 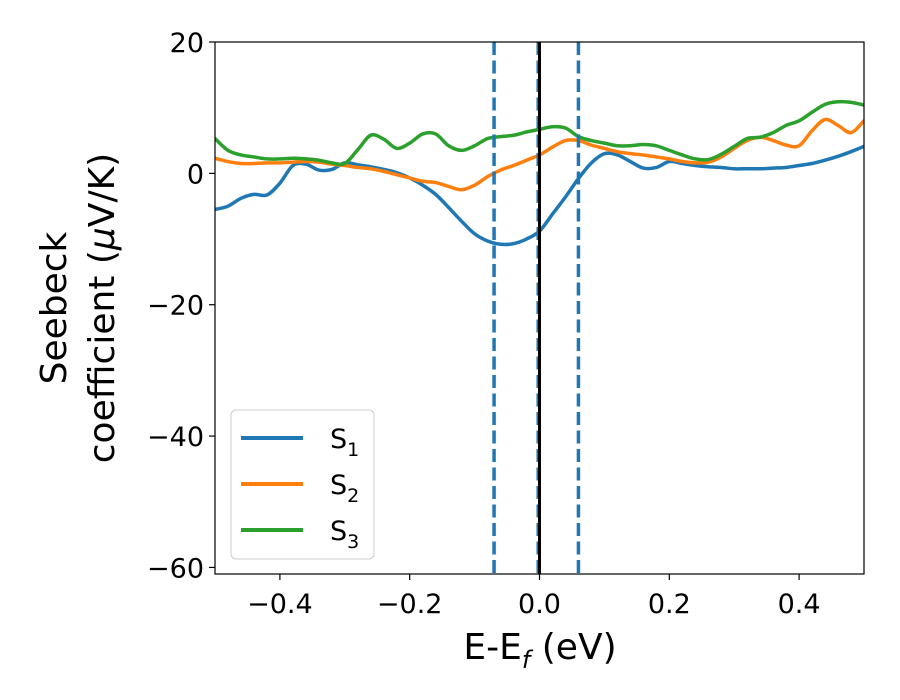 I want to click on legend-label-2: S2, so click(x=344, y=488).